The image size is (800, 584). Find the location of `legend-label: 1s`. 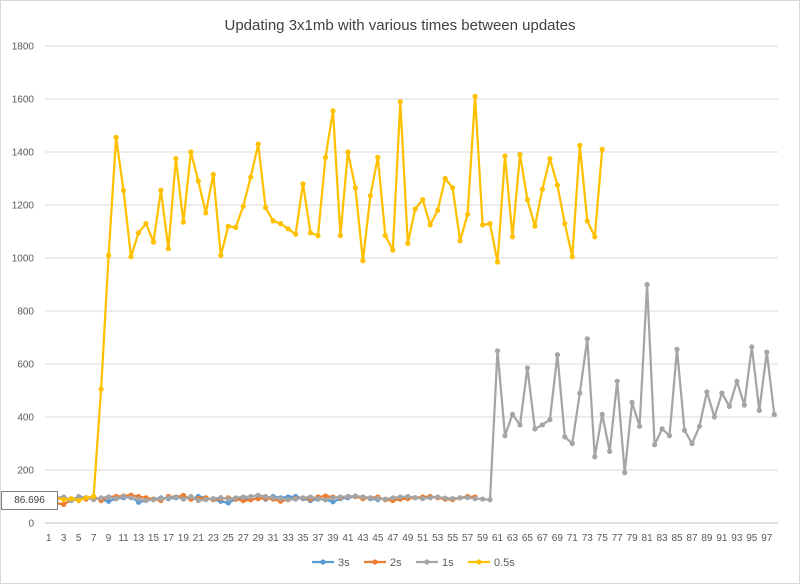

legend-label: 1s is located at coordinates (448, 563).